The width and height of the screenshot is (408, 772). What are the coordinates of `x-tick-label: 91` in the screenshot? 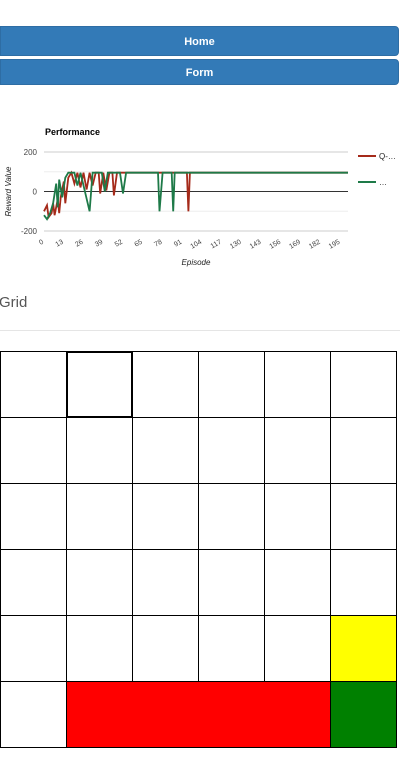 It's located at (178, 244).